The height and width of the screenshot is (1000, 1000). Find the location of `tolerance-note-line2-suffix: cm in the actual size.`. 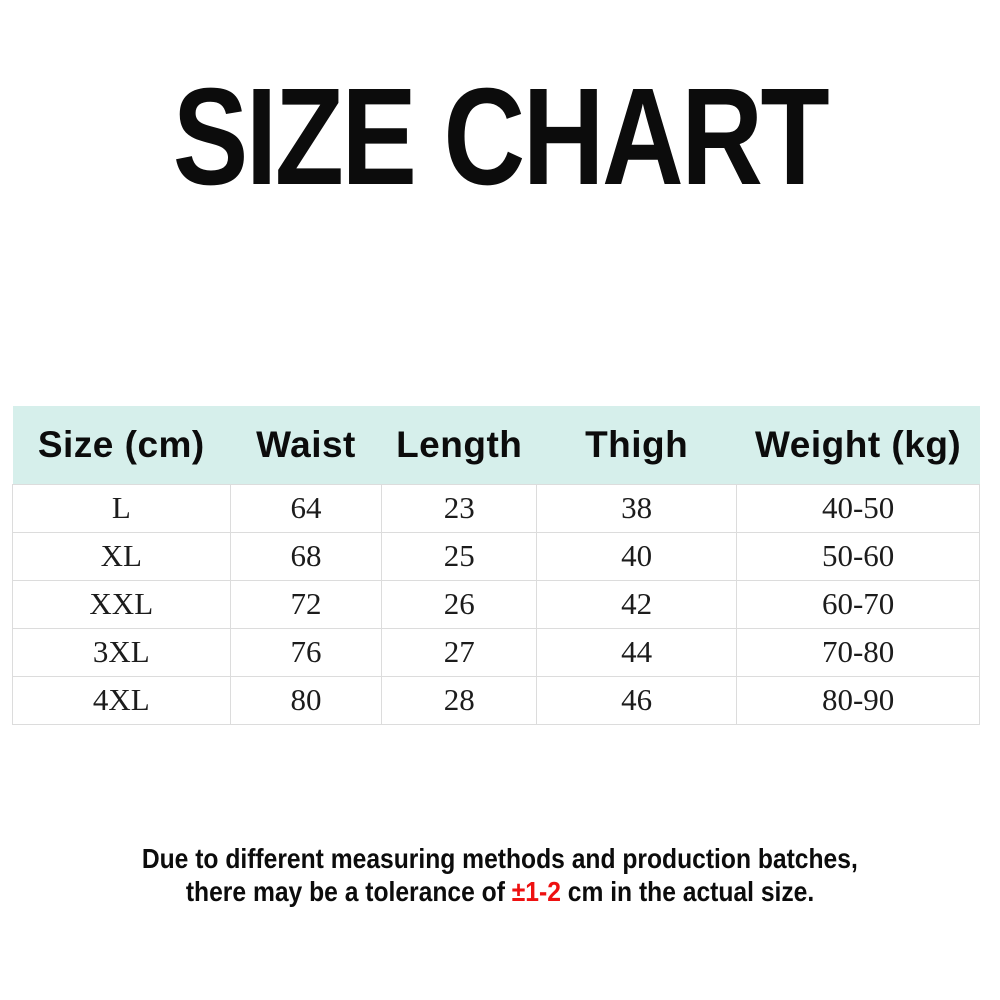

tolerance-note-line2-suffix: cm in the actual size. is located at coordinates (687, 891).